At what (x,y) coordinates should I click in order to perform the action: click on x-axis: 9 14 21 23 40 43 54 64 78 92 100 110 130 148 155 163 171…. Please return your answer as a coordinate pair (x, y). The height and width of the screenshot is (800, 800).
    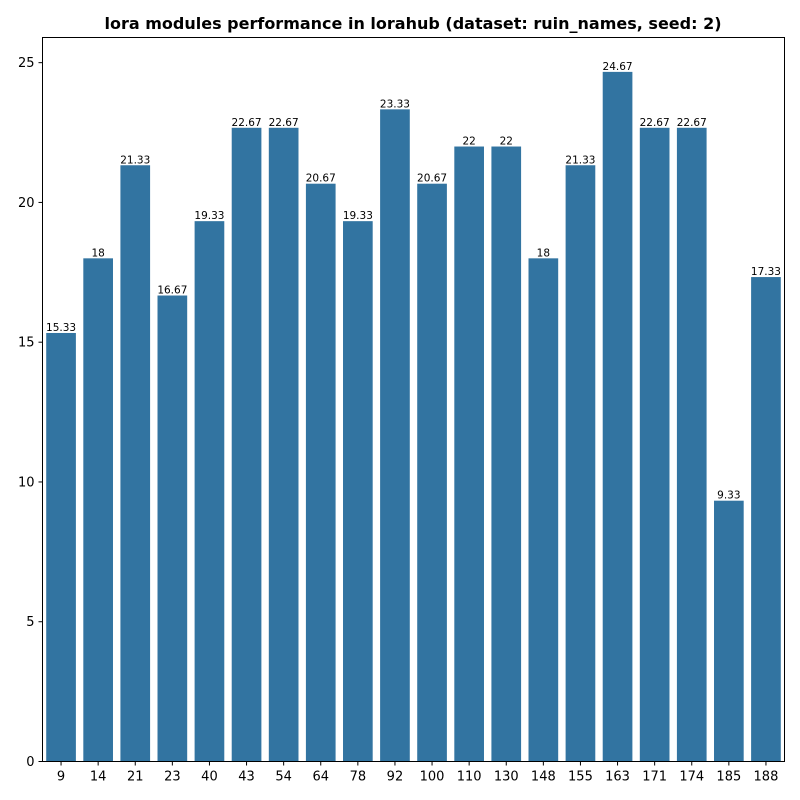
    Looking at the image, I should click on (418, 773).